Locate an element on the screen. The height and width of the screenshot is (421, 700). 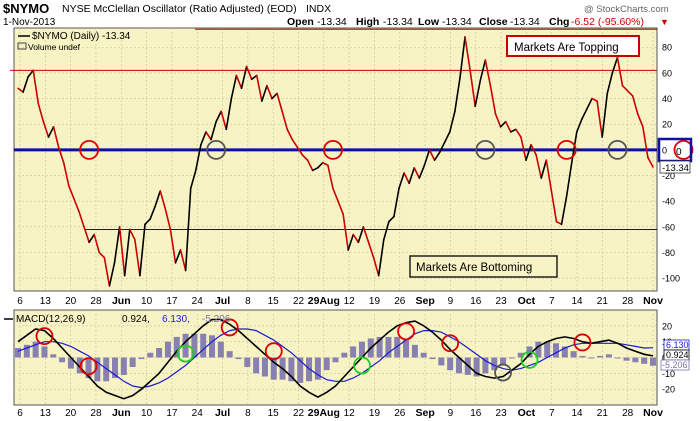
y-tick-label: 0 is located at coordinates (664, 150).